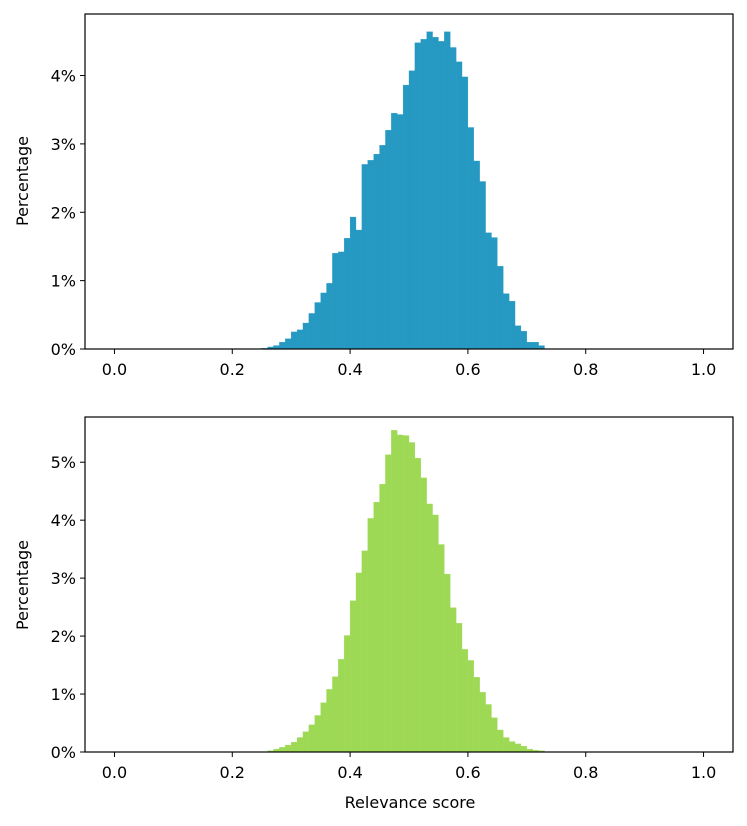  Describe the element at coordinates (63, 752) in the screenshot. I see `y-tick-label: 0%` at that location.